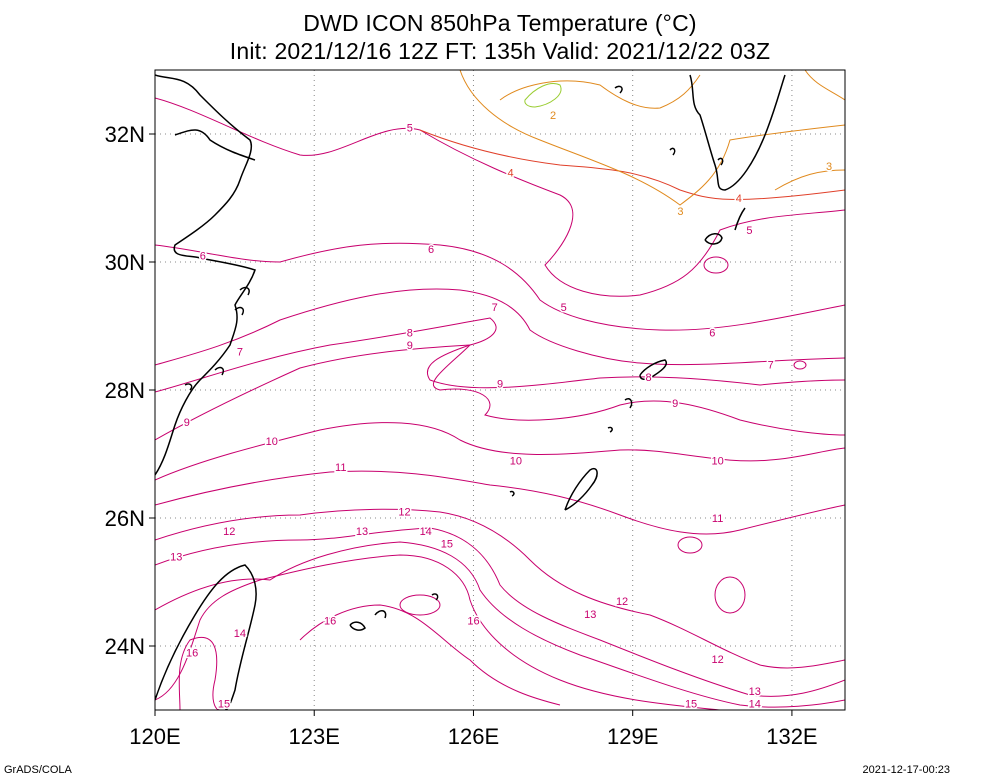 This screenshot has height=779, width=1000. I want to click on footer-software: GrADS/COLA, so click(38, 770).